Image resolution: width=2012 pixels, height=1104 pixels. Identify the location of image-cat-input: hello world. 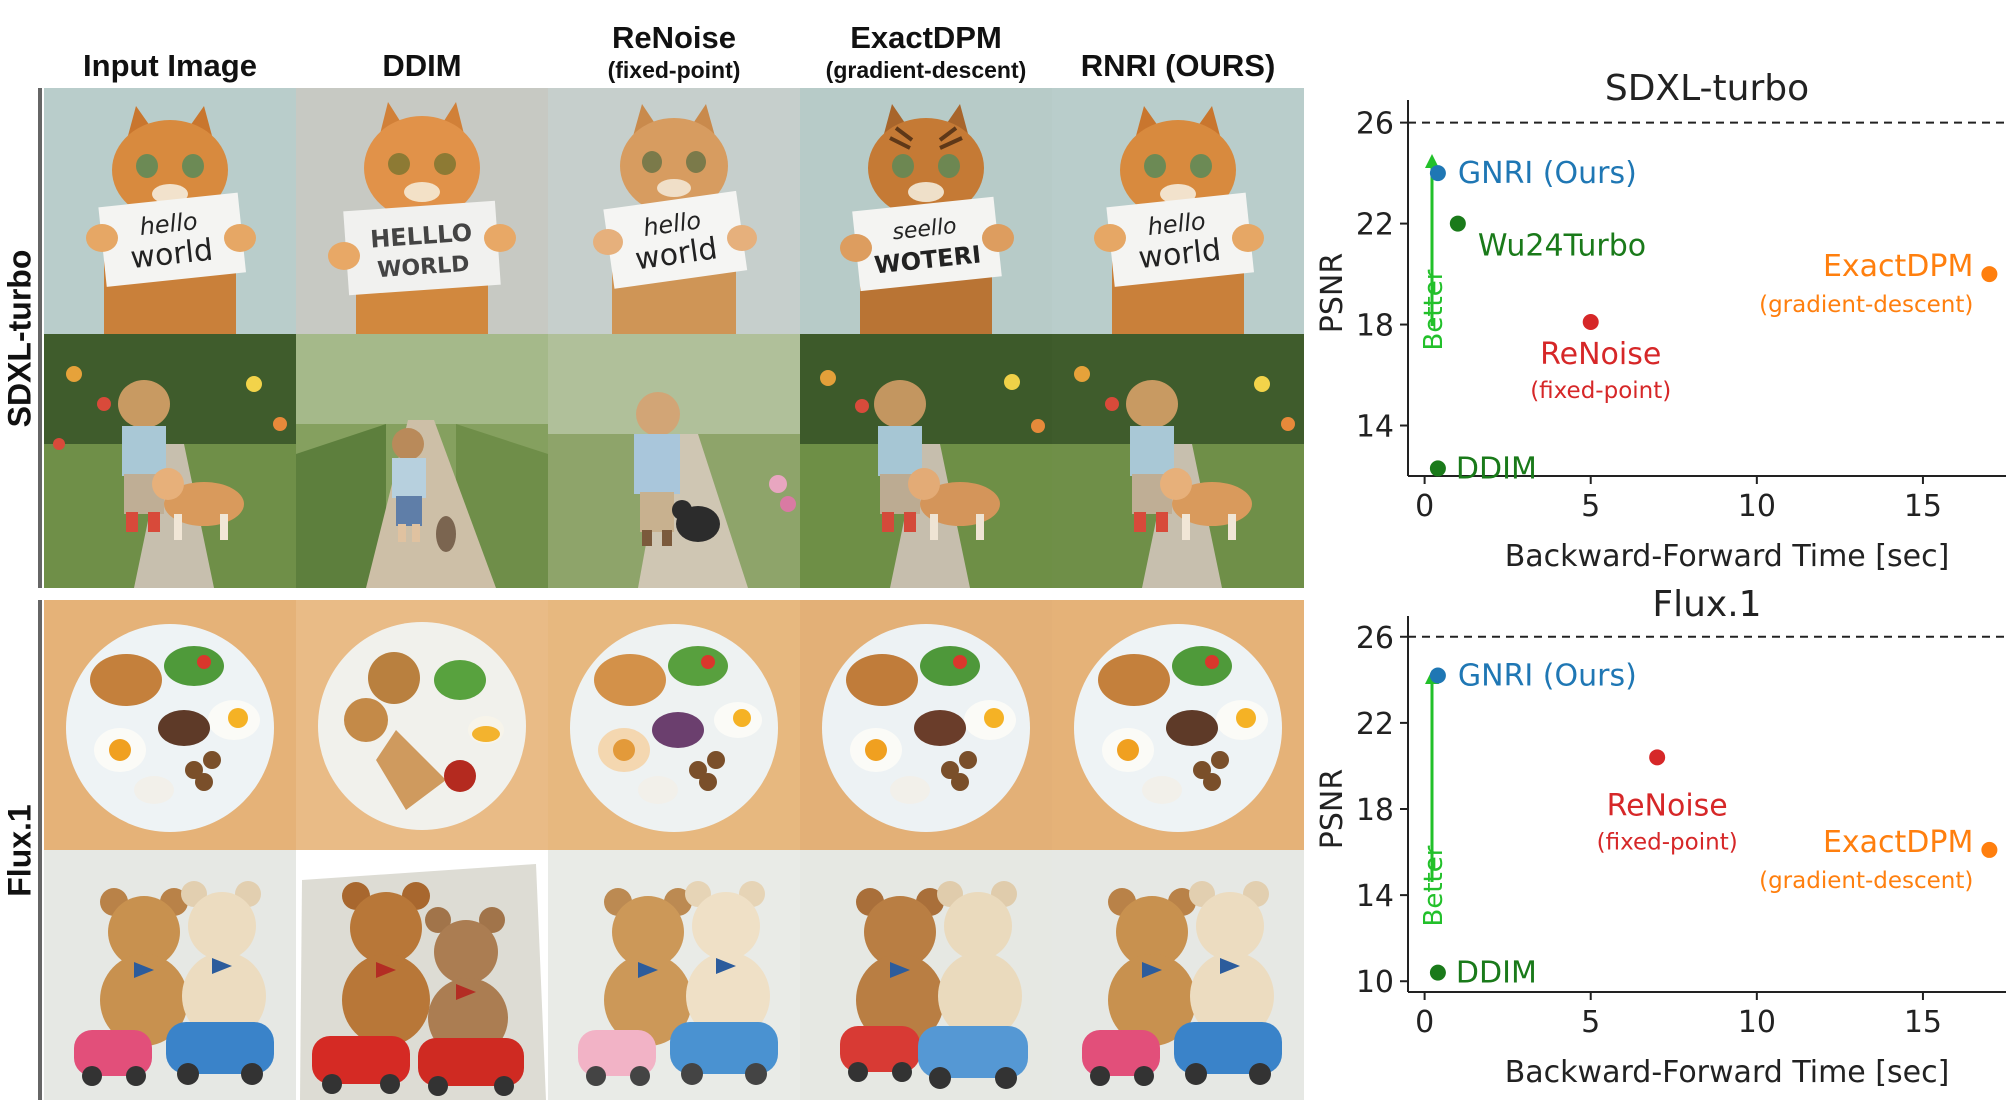
(170, 211).